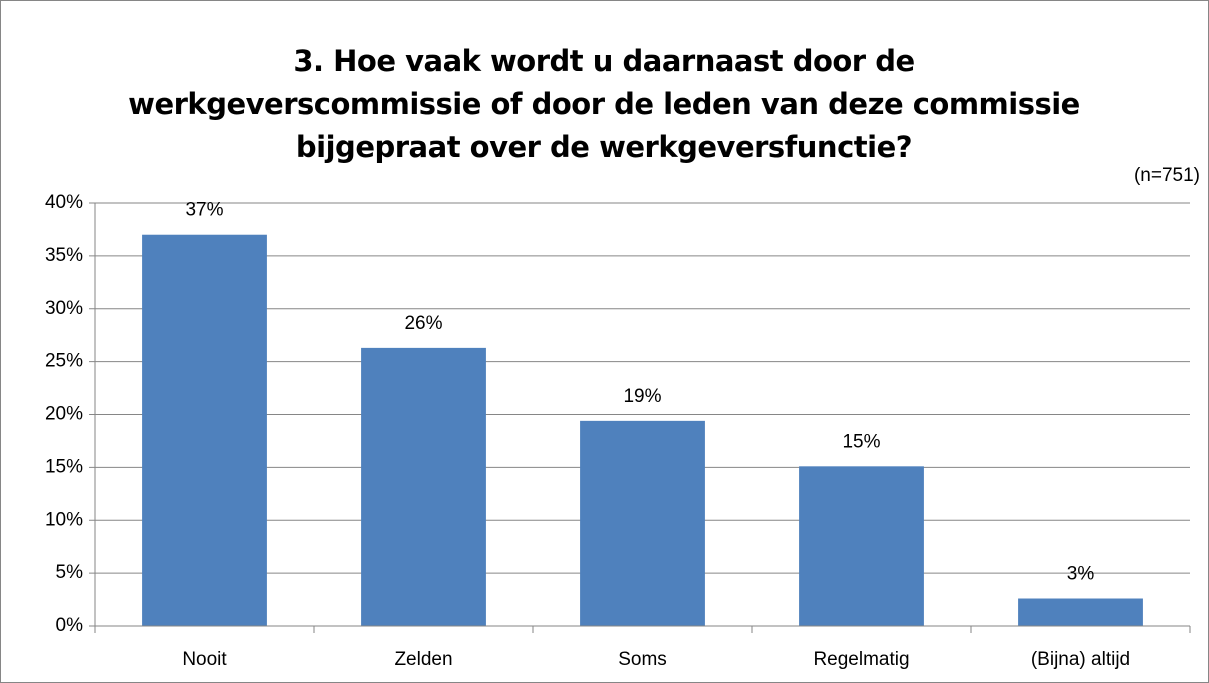 The height and width of the screenshot is (683, 1209). Describe the element at coordinates (64, 466) in the screenshot. I see `y-tick-label: 15%` at that location.